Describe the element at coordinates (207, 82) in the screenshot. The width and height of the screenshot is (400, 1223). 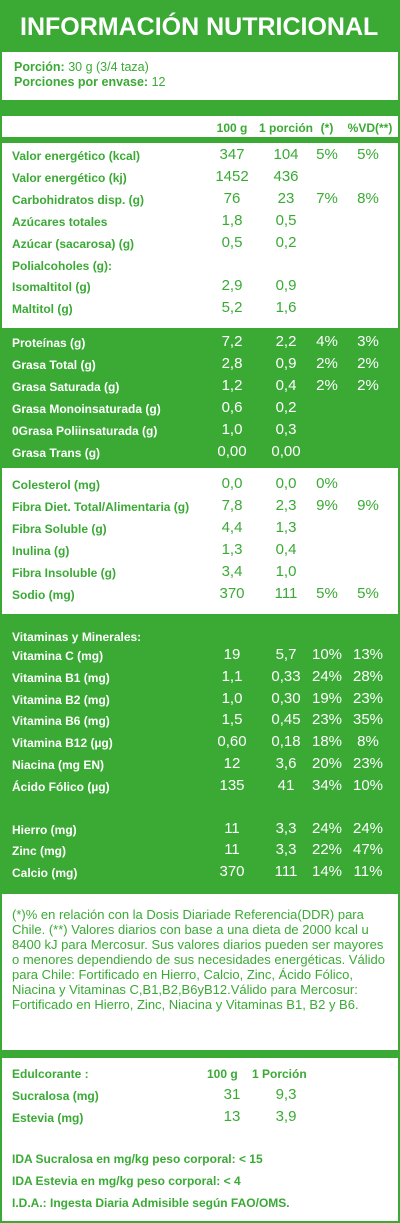
I see `servings-per-pack-line: Porciones por envase: 12` at that location.